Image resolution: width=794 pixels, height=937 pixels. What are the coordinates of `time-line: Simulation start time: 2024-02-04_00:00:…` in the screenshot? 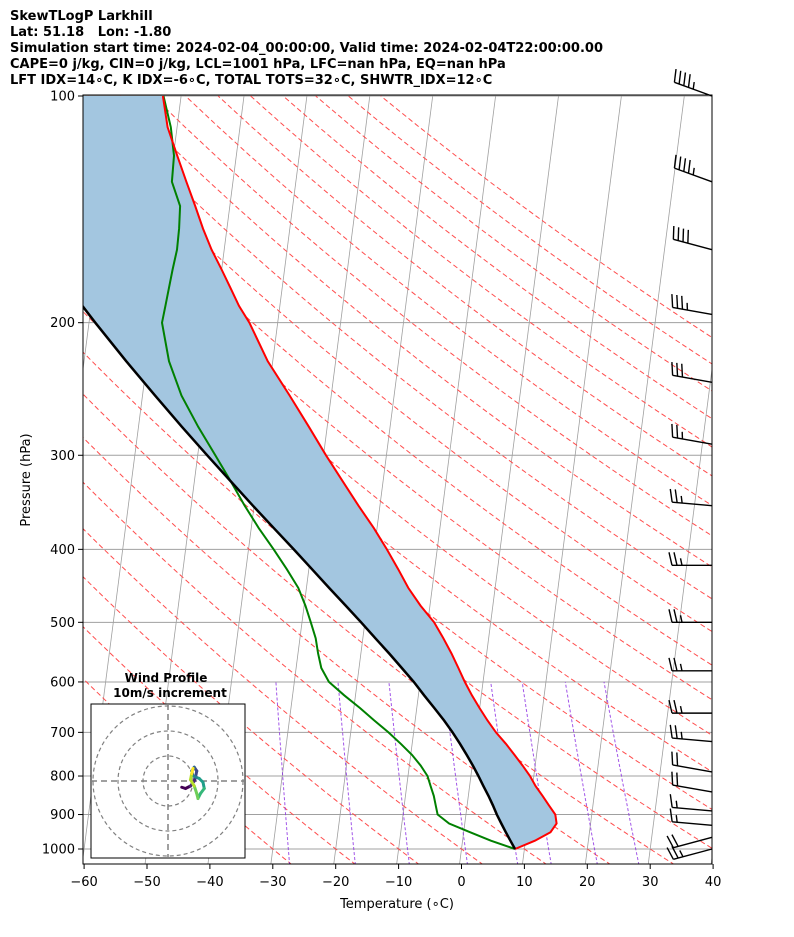 It's located at (306, 48).